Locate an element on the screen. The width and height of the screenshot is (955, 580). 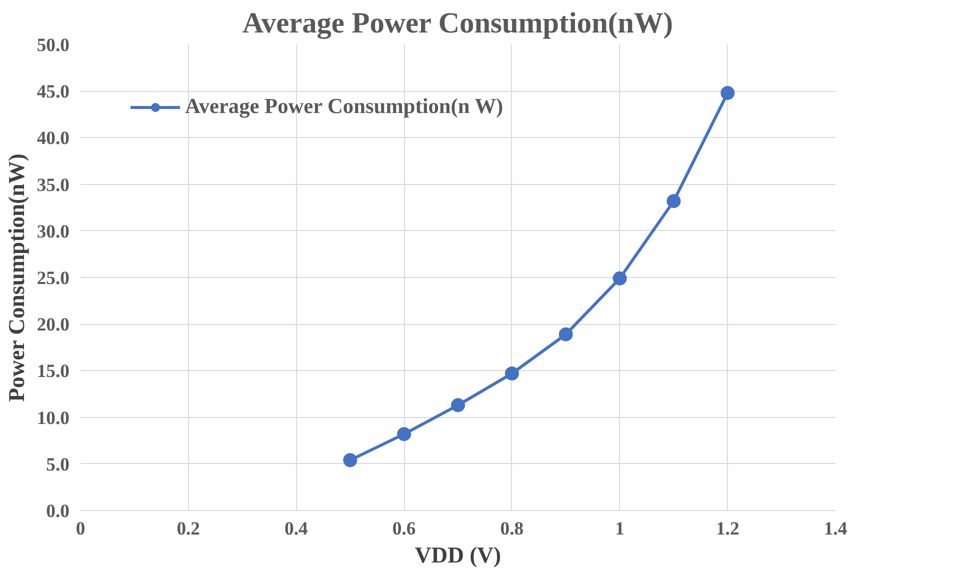
y-tick-label: 5.0 is located at coordinates (58, 465).